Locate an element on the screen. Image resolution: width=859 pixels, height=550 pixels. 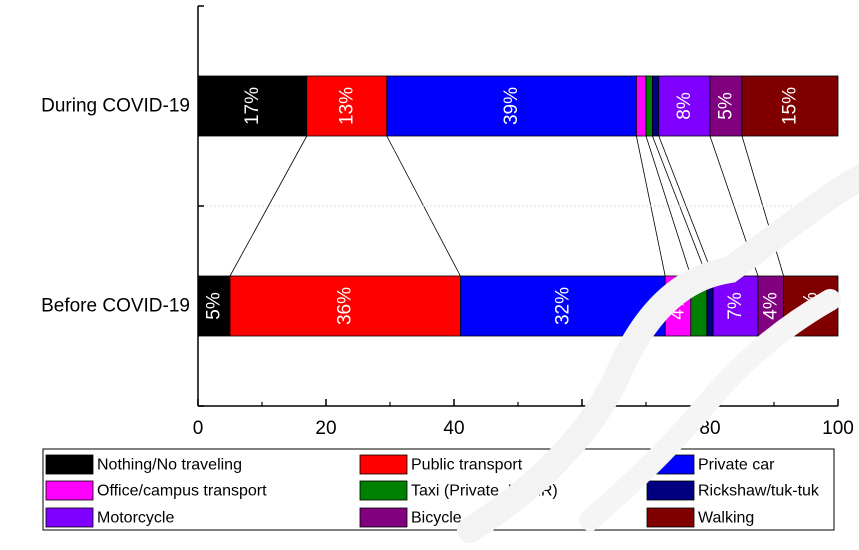
category-label-before: Before COVID-19 is located at coordinates (115, 306).